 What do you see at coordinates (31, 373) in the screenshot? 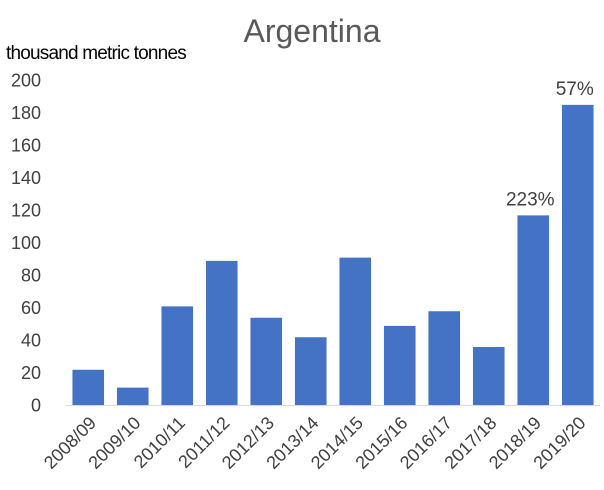
I see `y-tick-label: 20` at bounding box center [31, 373].